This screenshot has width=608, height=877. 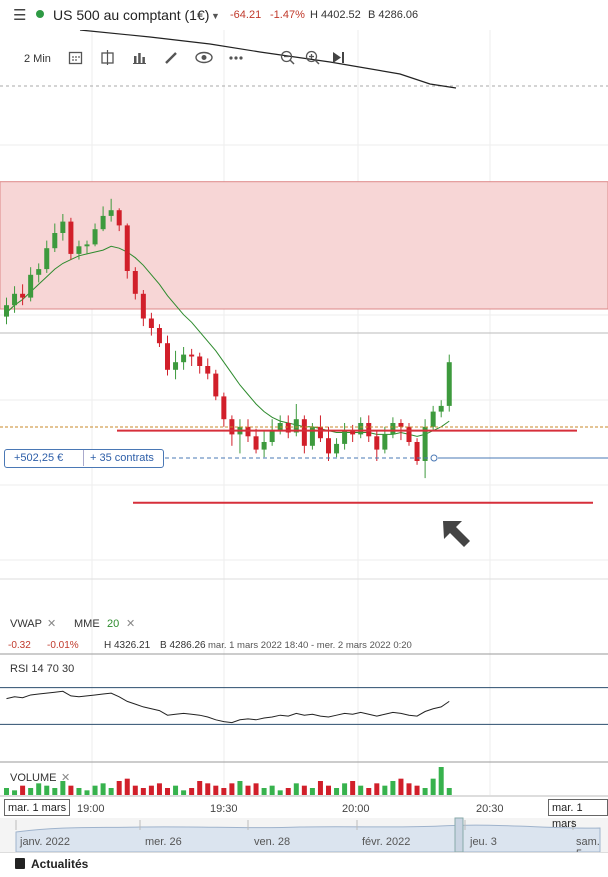 What do you see at coordinates (338, 59) in the screenshot?
I see `skip-end-icon` at bounding box center [338, 59].